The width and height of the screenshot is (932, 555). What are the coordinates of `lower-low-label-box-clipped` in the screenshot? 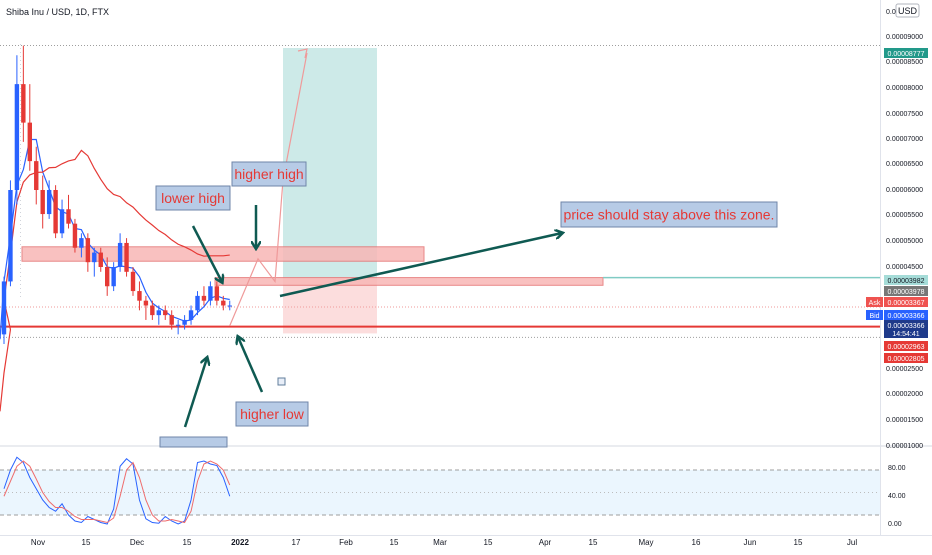 It's located at (193, 442).